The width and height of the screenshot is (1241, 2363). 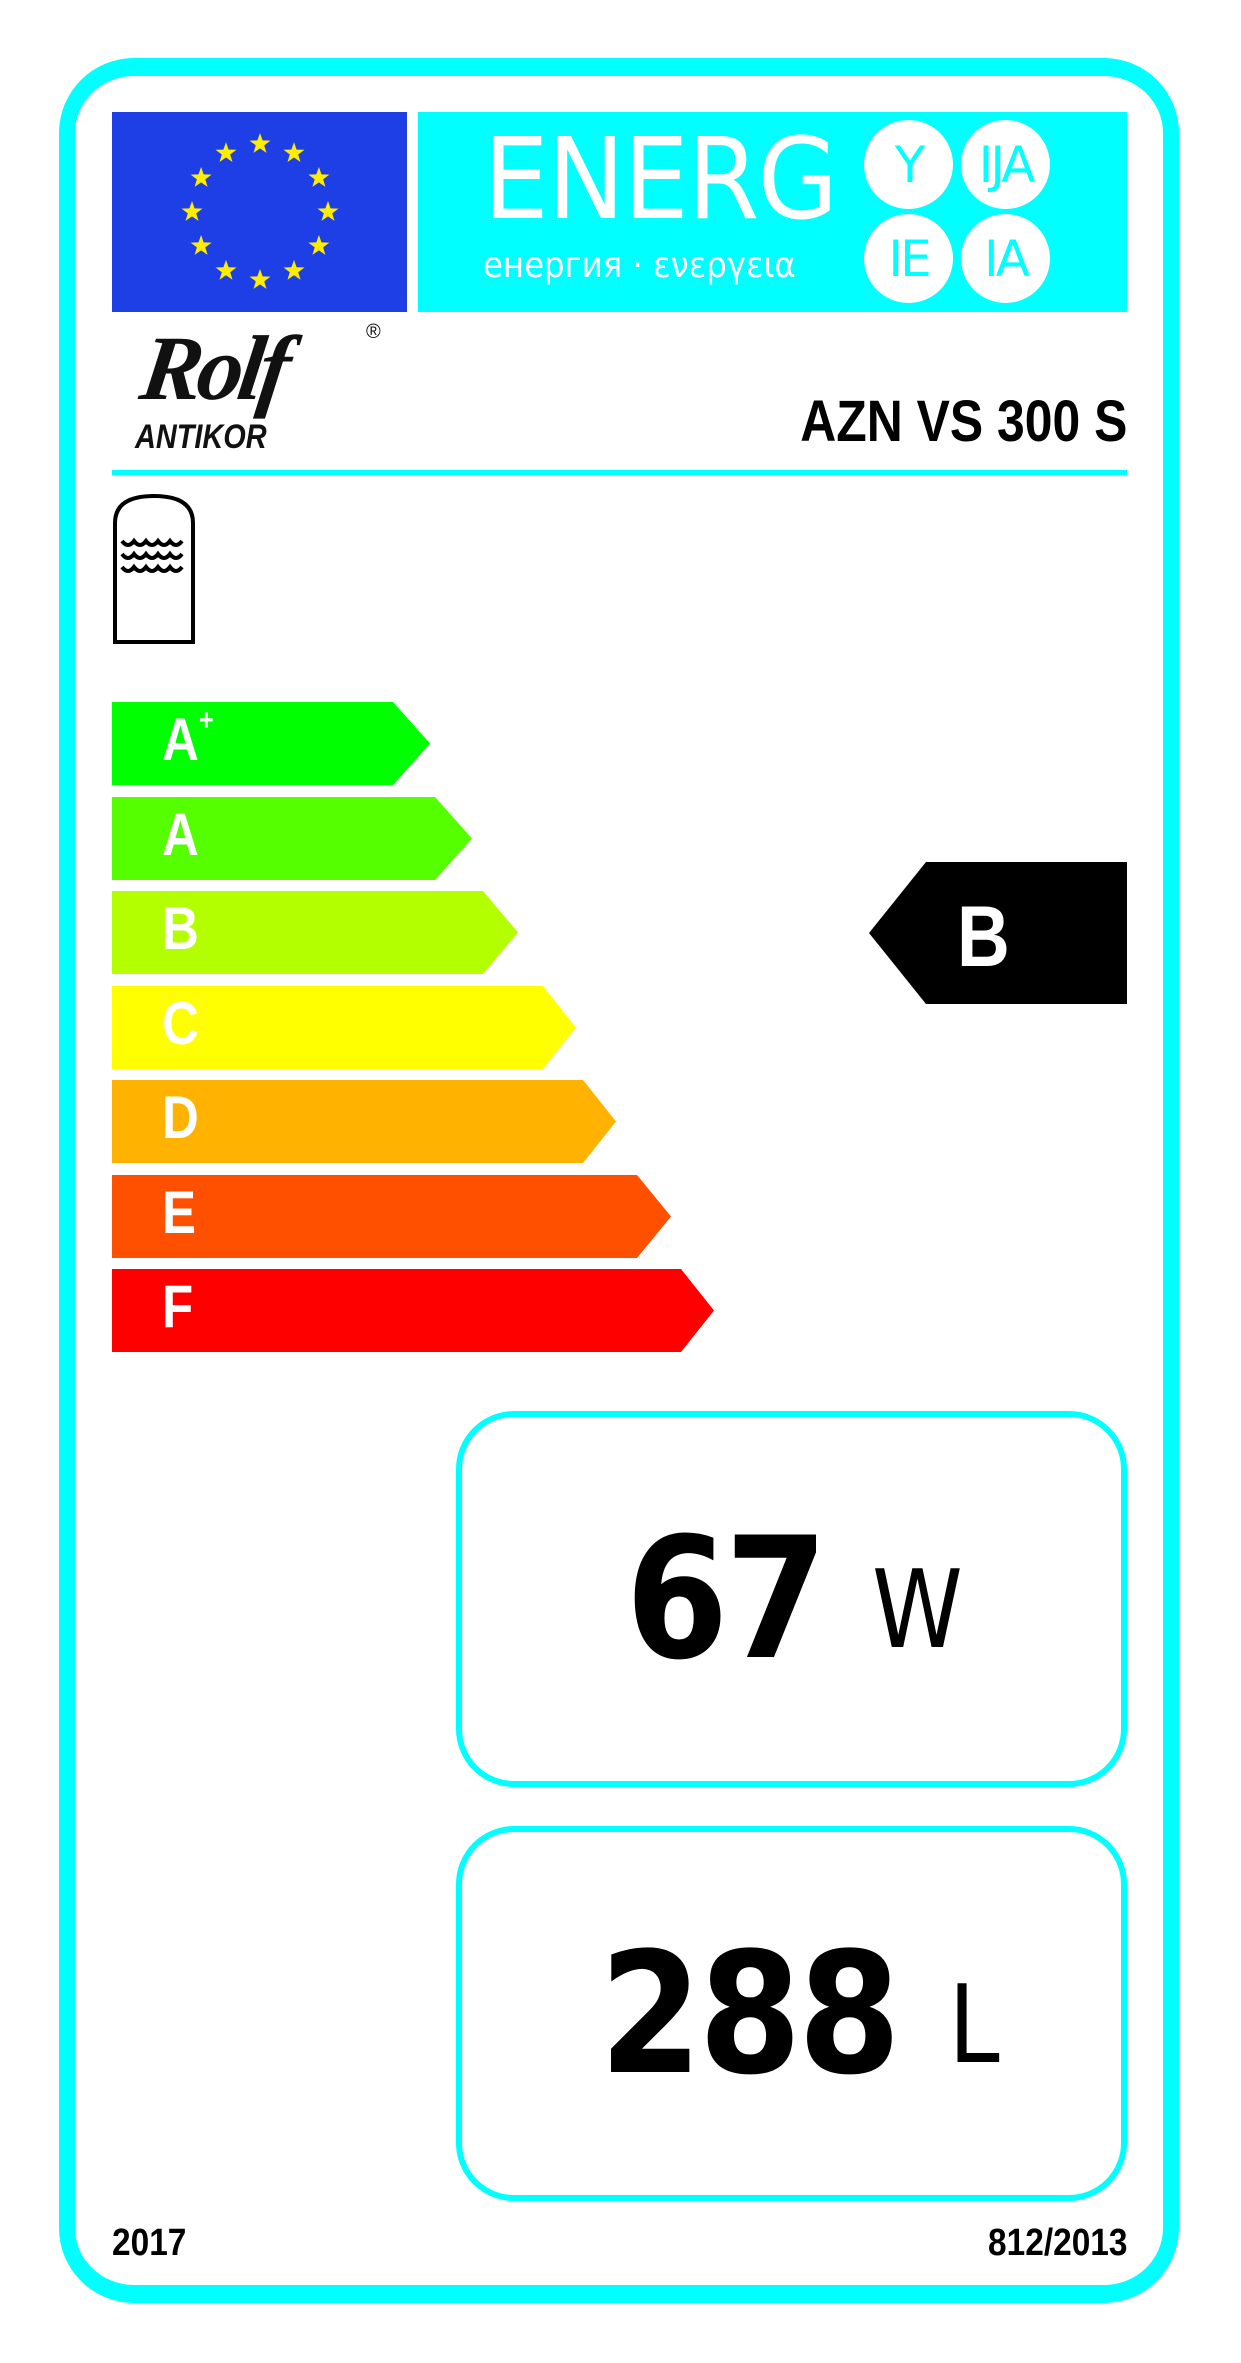 I want to click on scale-bar-b: B, so click(x=315, y=932).